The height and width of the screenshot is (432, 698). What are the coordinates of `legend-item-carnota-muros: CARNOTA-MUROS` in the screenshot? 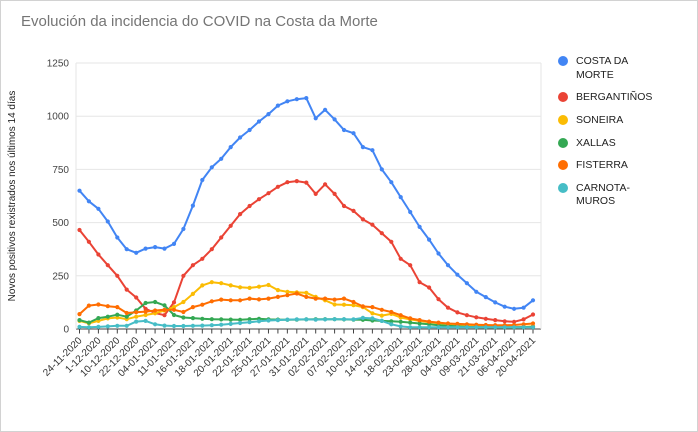 It's located at (625, 195).